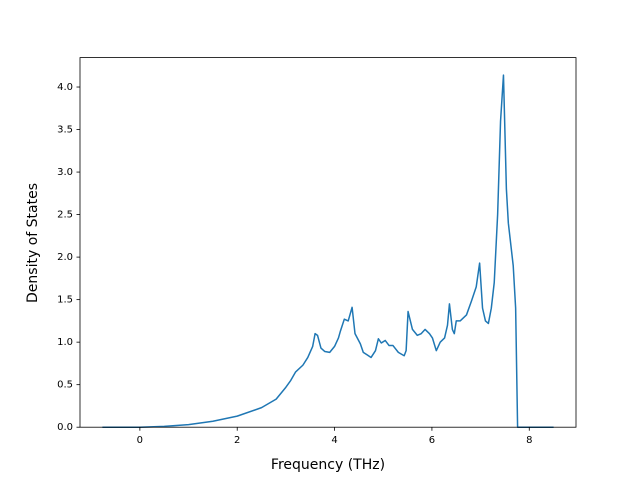  I want to click on y-tick-label: 0.0, so click(65, 427).